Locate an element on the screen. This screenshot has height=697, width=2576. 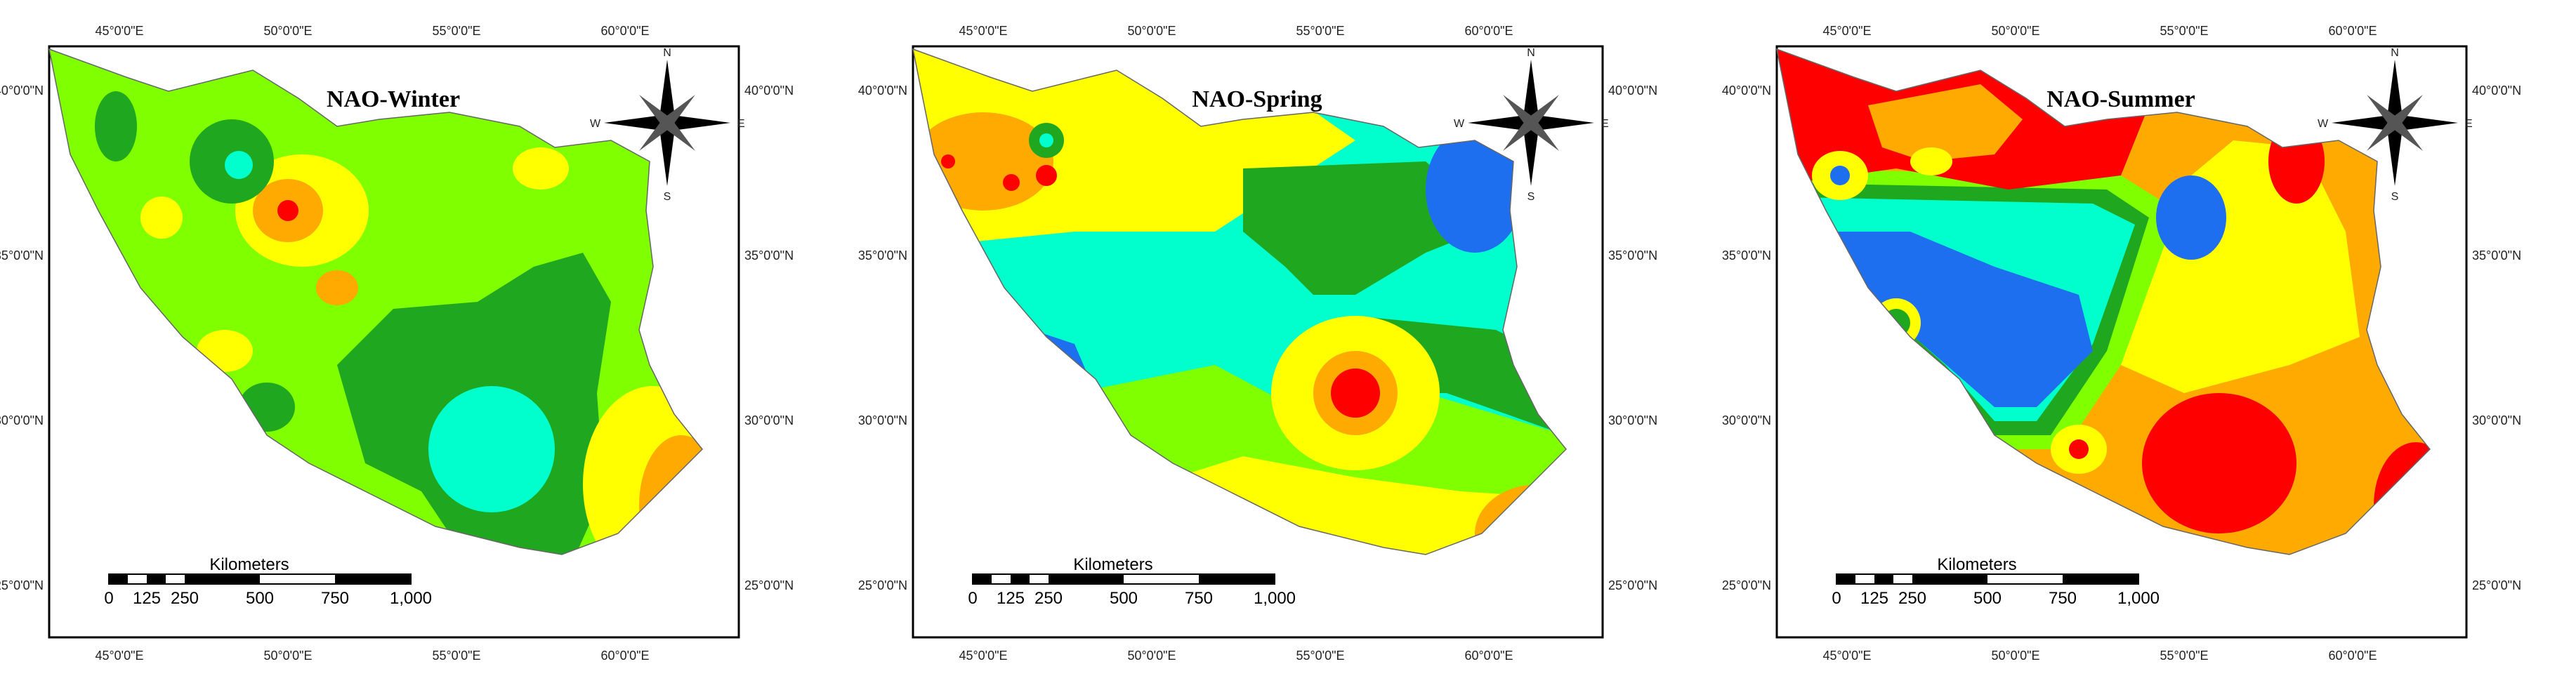
x-tick-bottom: 45°0'0"E is located at coordinates (1846, 656).